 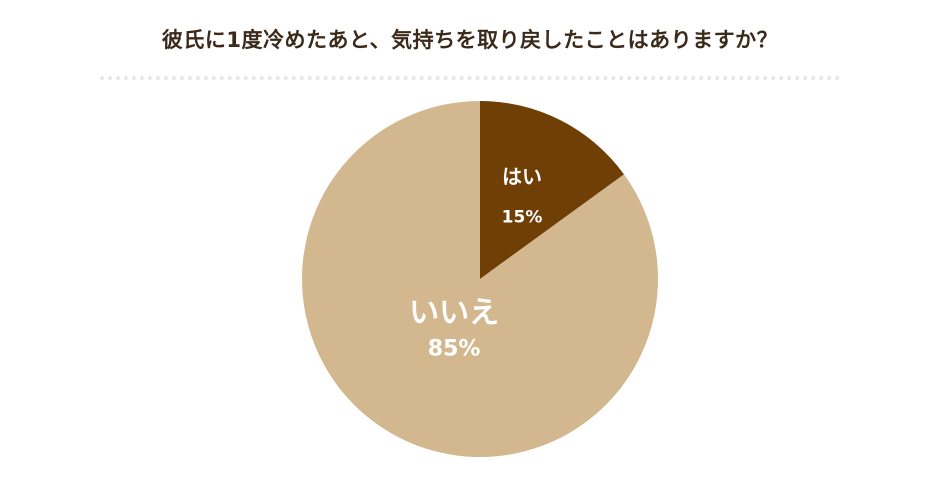 What do you see at coordinates (454, 348) in the screenshot?
I see `slice-value-1: 85%` at bounding box center [454, 348].